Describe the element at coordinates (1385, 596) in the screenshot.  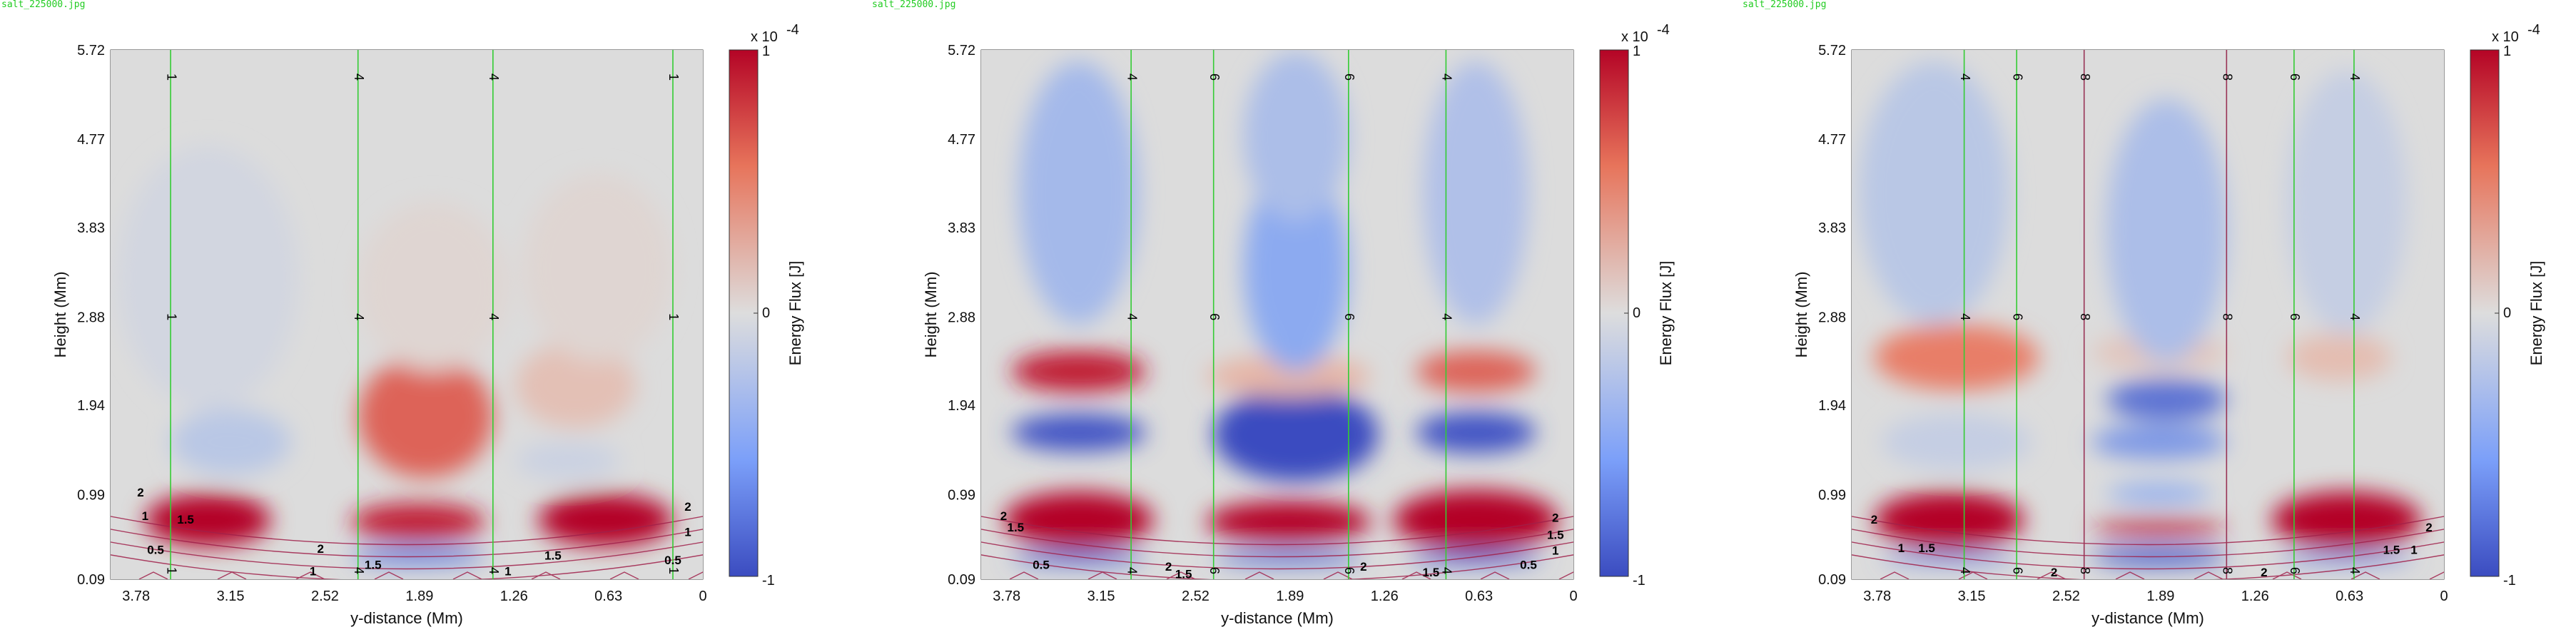
I see `x-tick-label: 1.26` at that location.